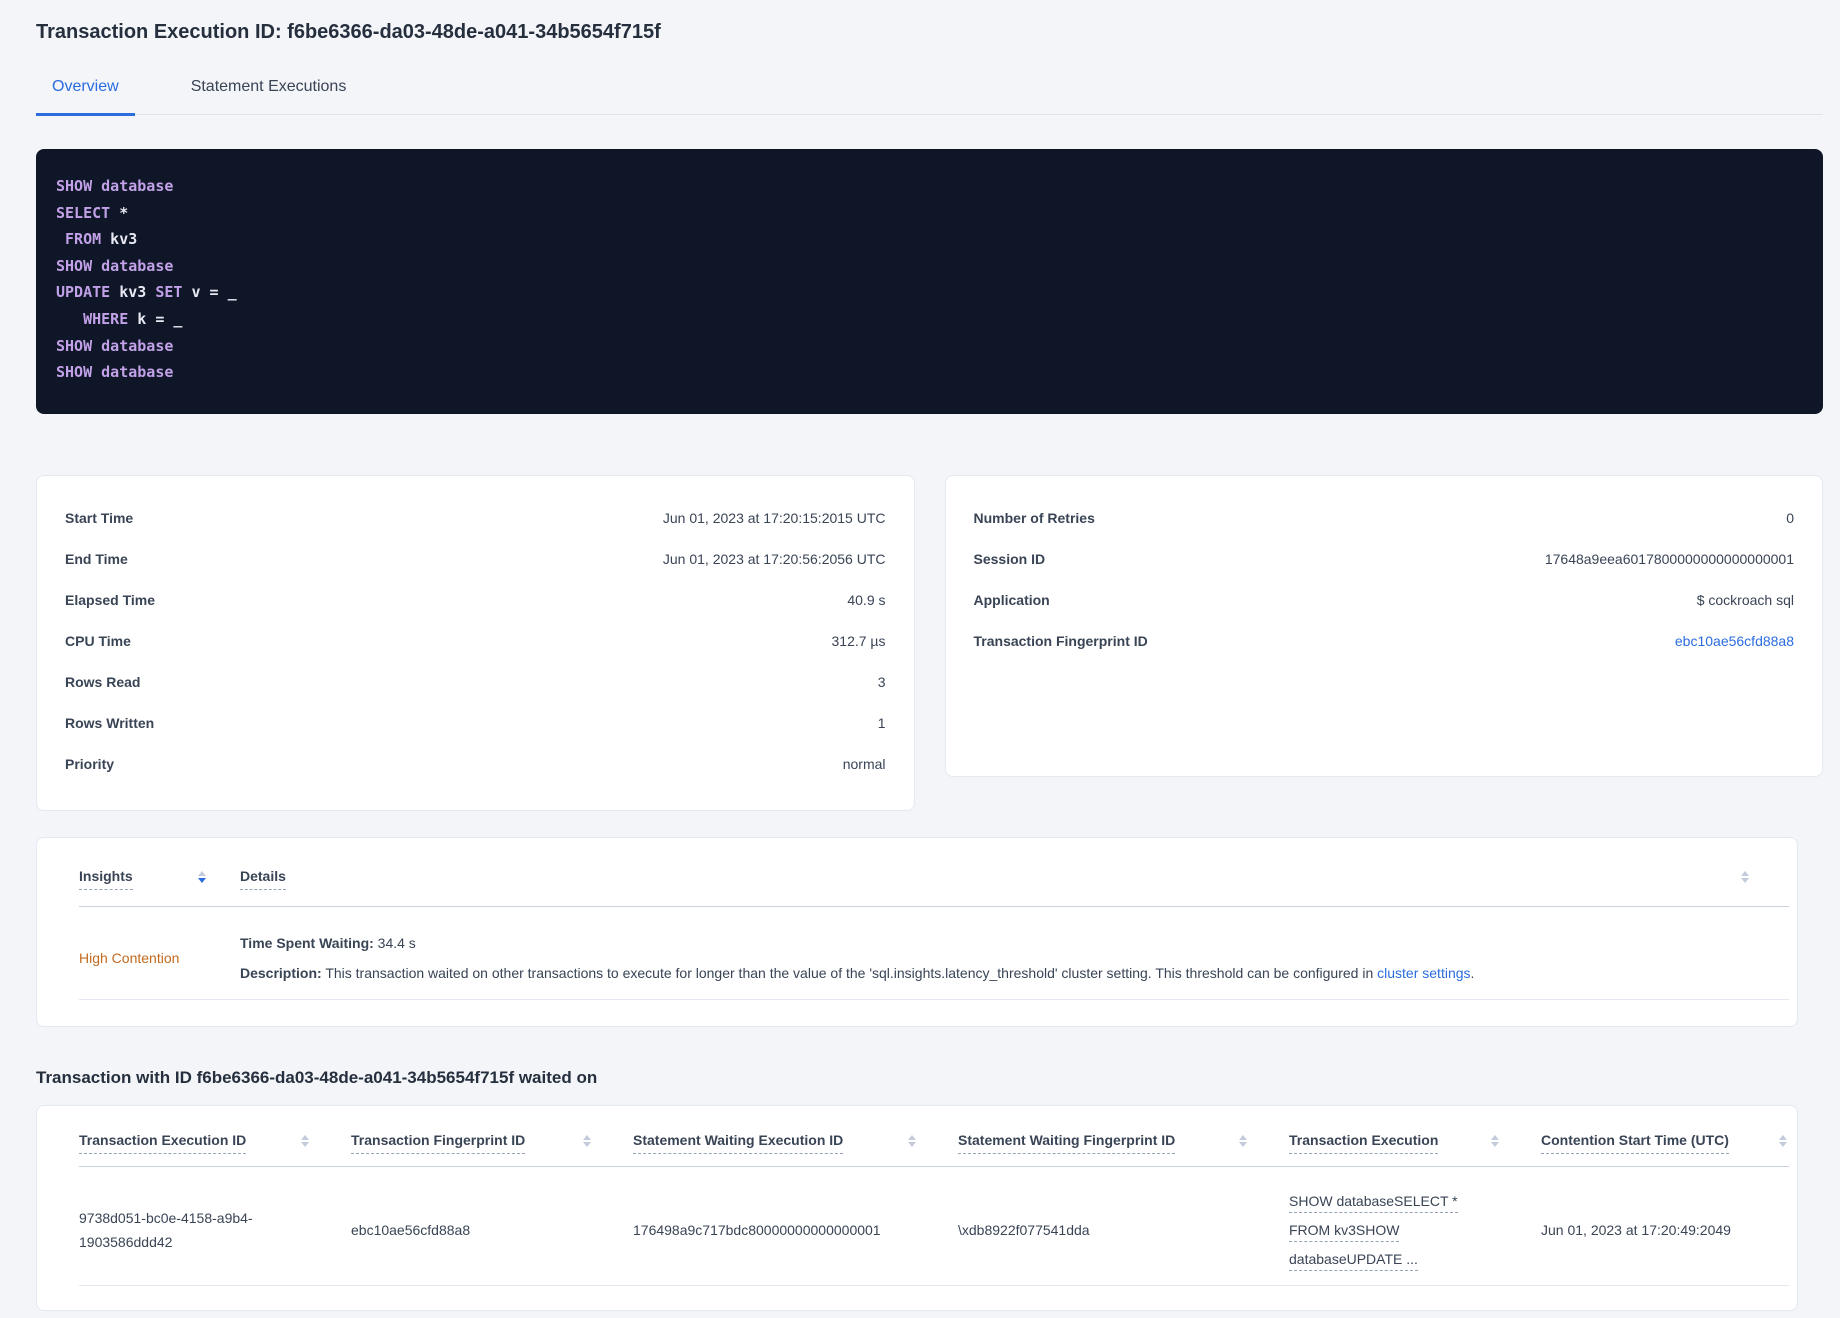 This screenshot has height=1318, width=1840. I want to click on cluster-settings-link: cluster settings, so click(1424, 972).